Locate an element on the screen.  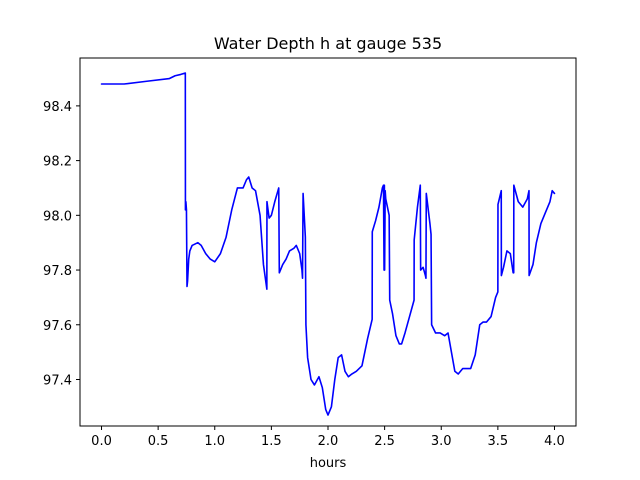
y-tick-label: 97.4 is located at coordinates (57, 380).